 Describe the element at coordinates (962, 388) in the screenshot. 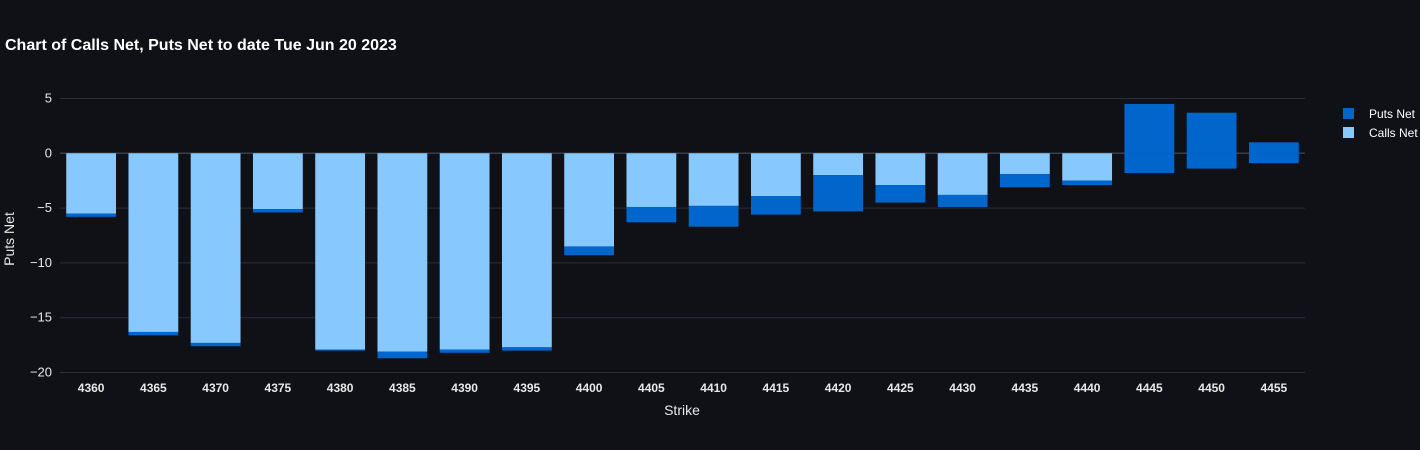

I see `x-tick-label: 4430` at that location.